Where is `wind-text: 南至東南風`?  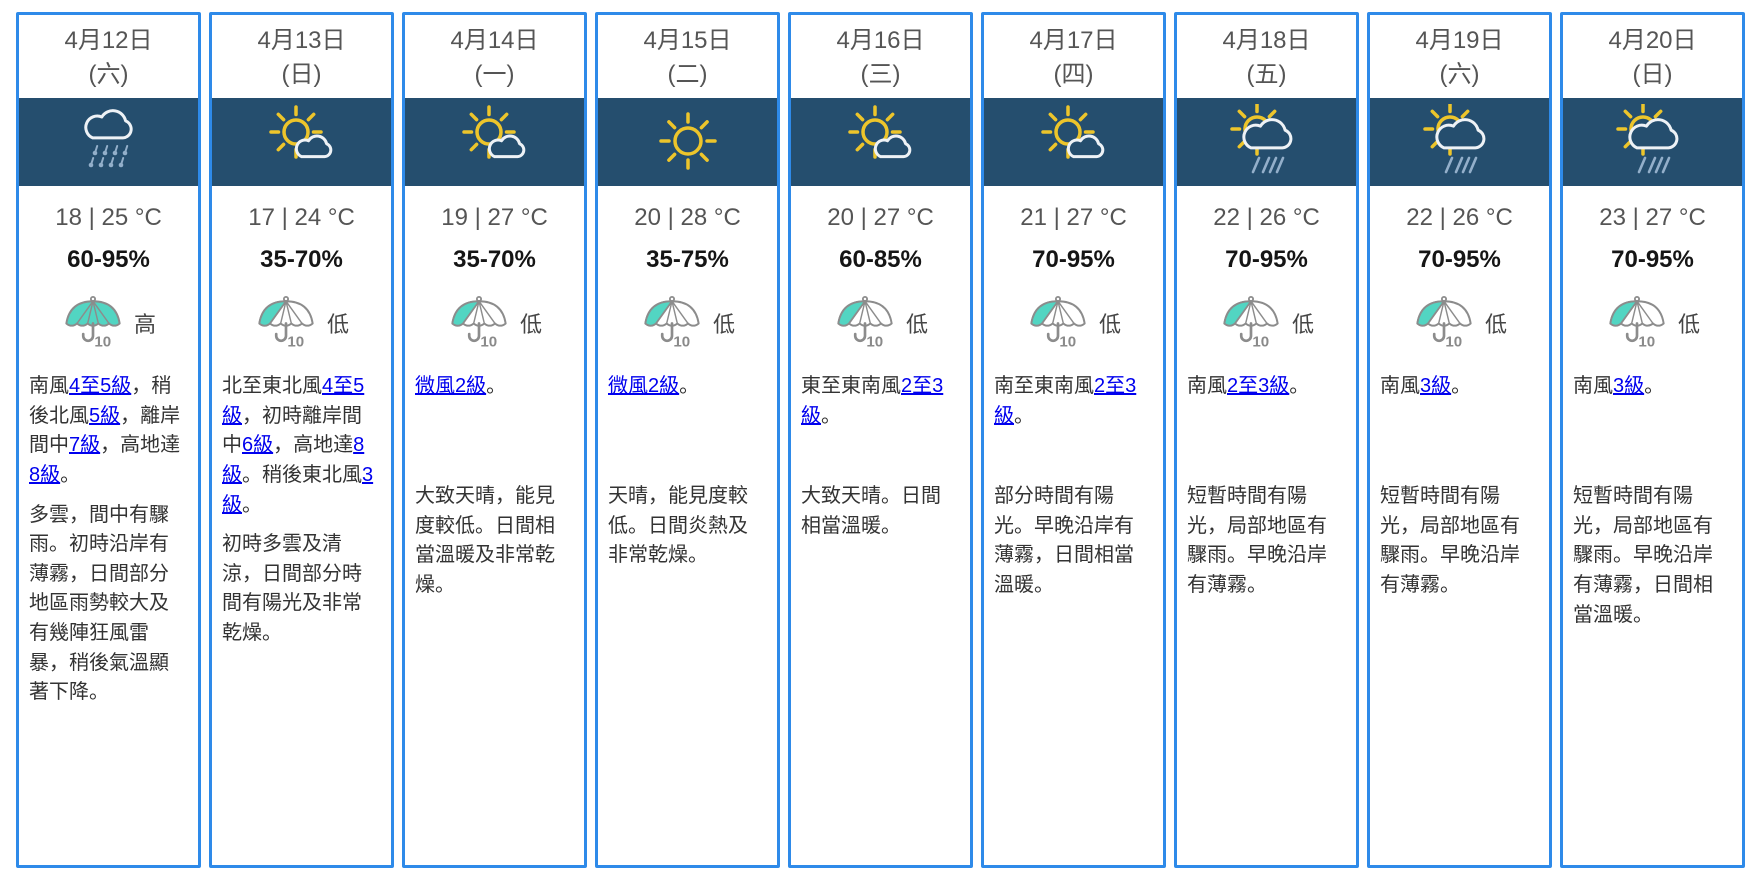 wind-text: 南至東南風 is located at coordinates (1044, 386).